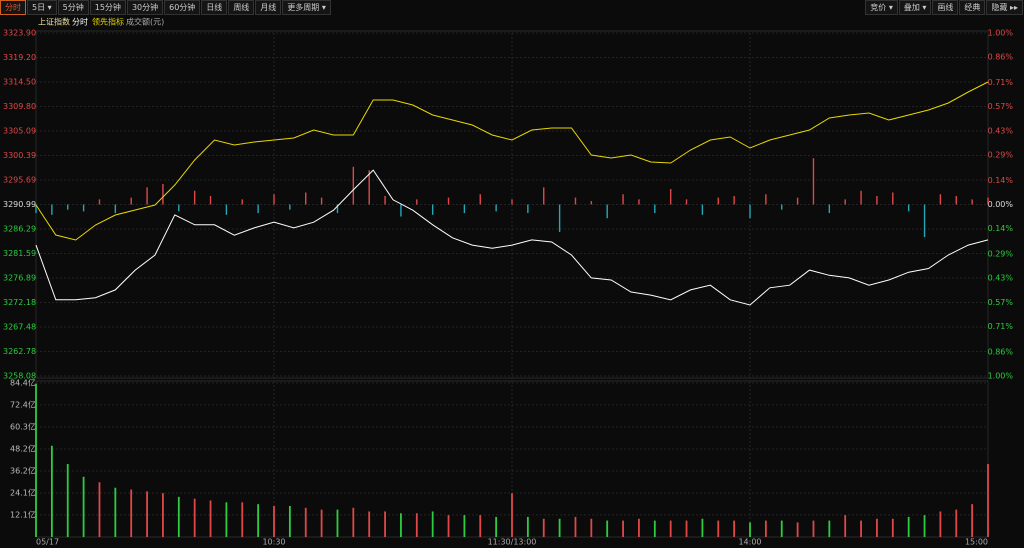  I want to click on x-tick-label: 14:00, so click(749, 542).